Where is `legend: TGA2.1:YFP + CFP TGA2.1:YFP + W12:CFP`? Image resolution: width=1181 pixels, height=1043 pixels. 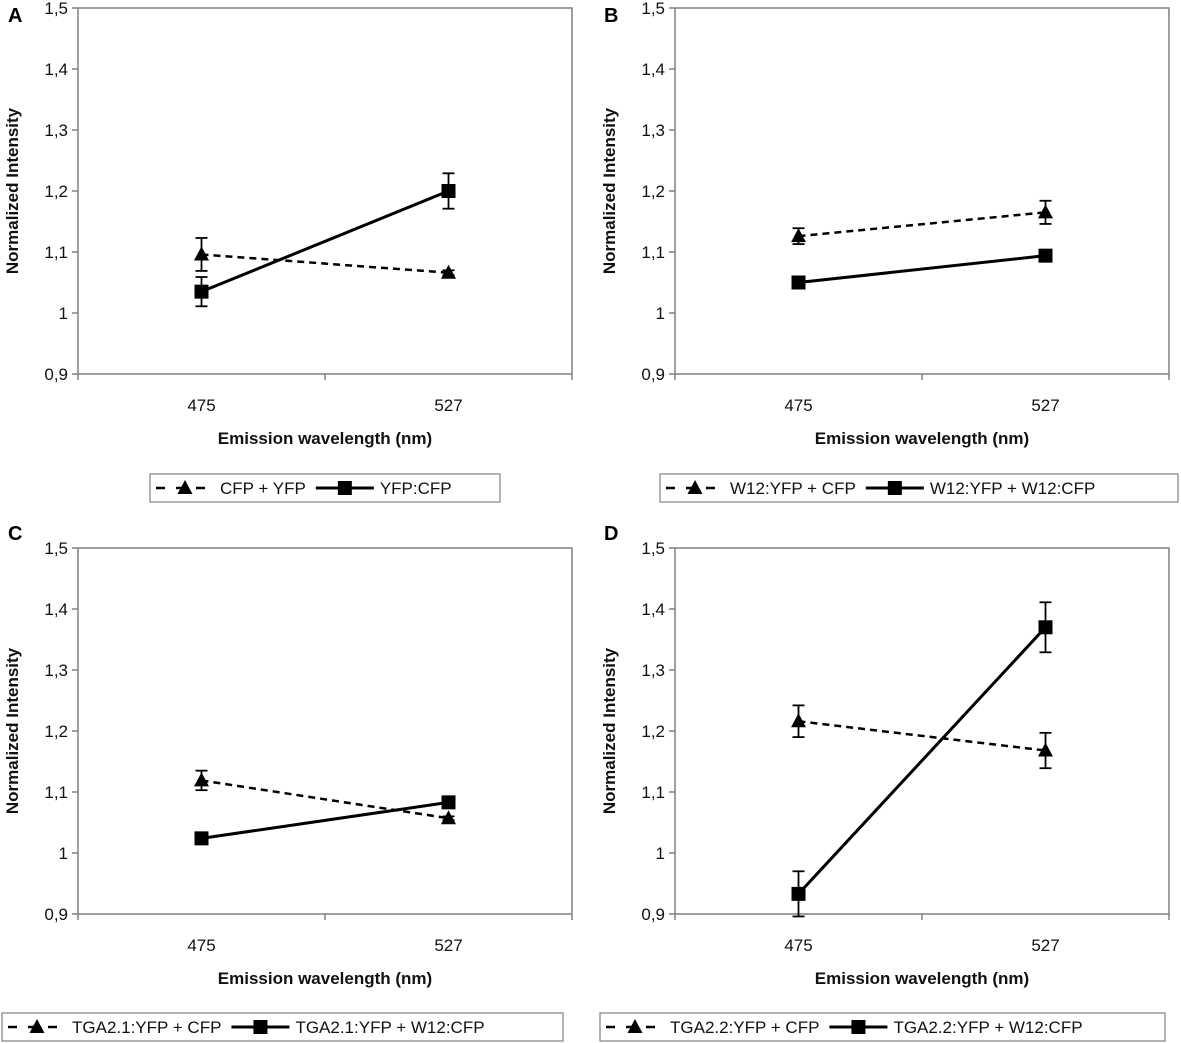
legend: TGA2.1:YFP + CFP TGA2.1:YFP + W12:CFP is located at coordinates (282, 1027).